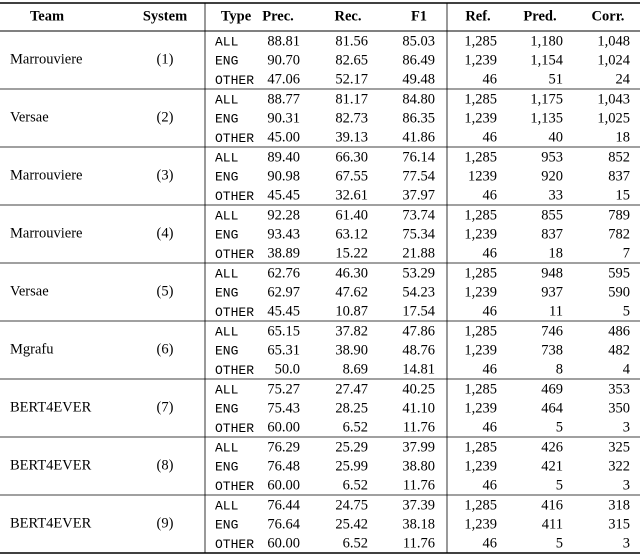  What do you see at coordinates (165, 175) in the screenshot?
I see `system-id: (3)` at bounding box center [165, 175].